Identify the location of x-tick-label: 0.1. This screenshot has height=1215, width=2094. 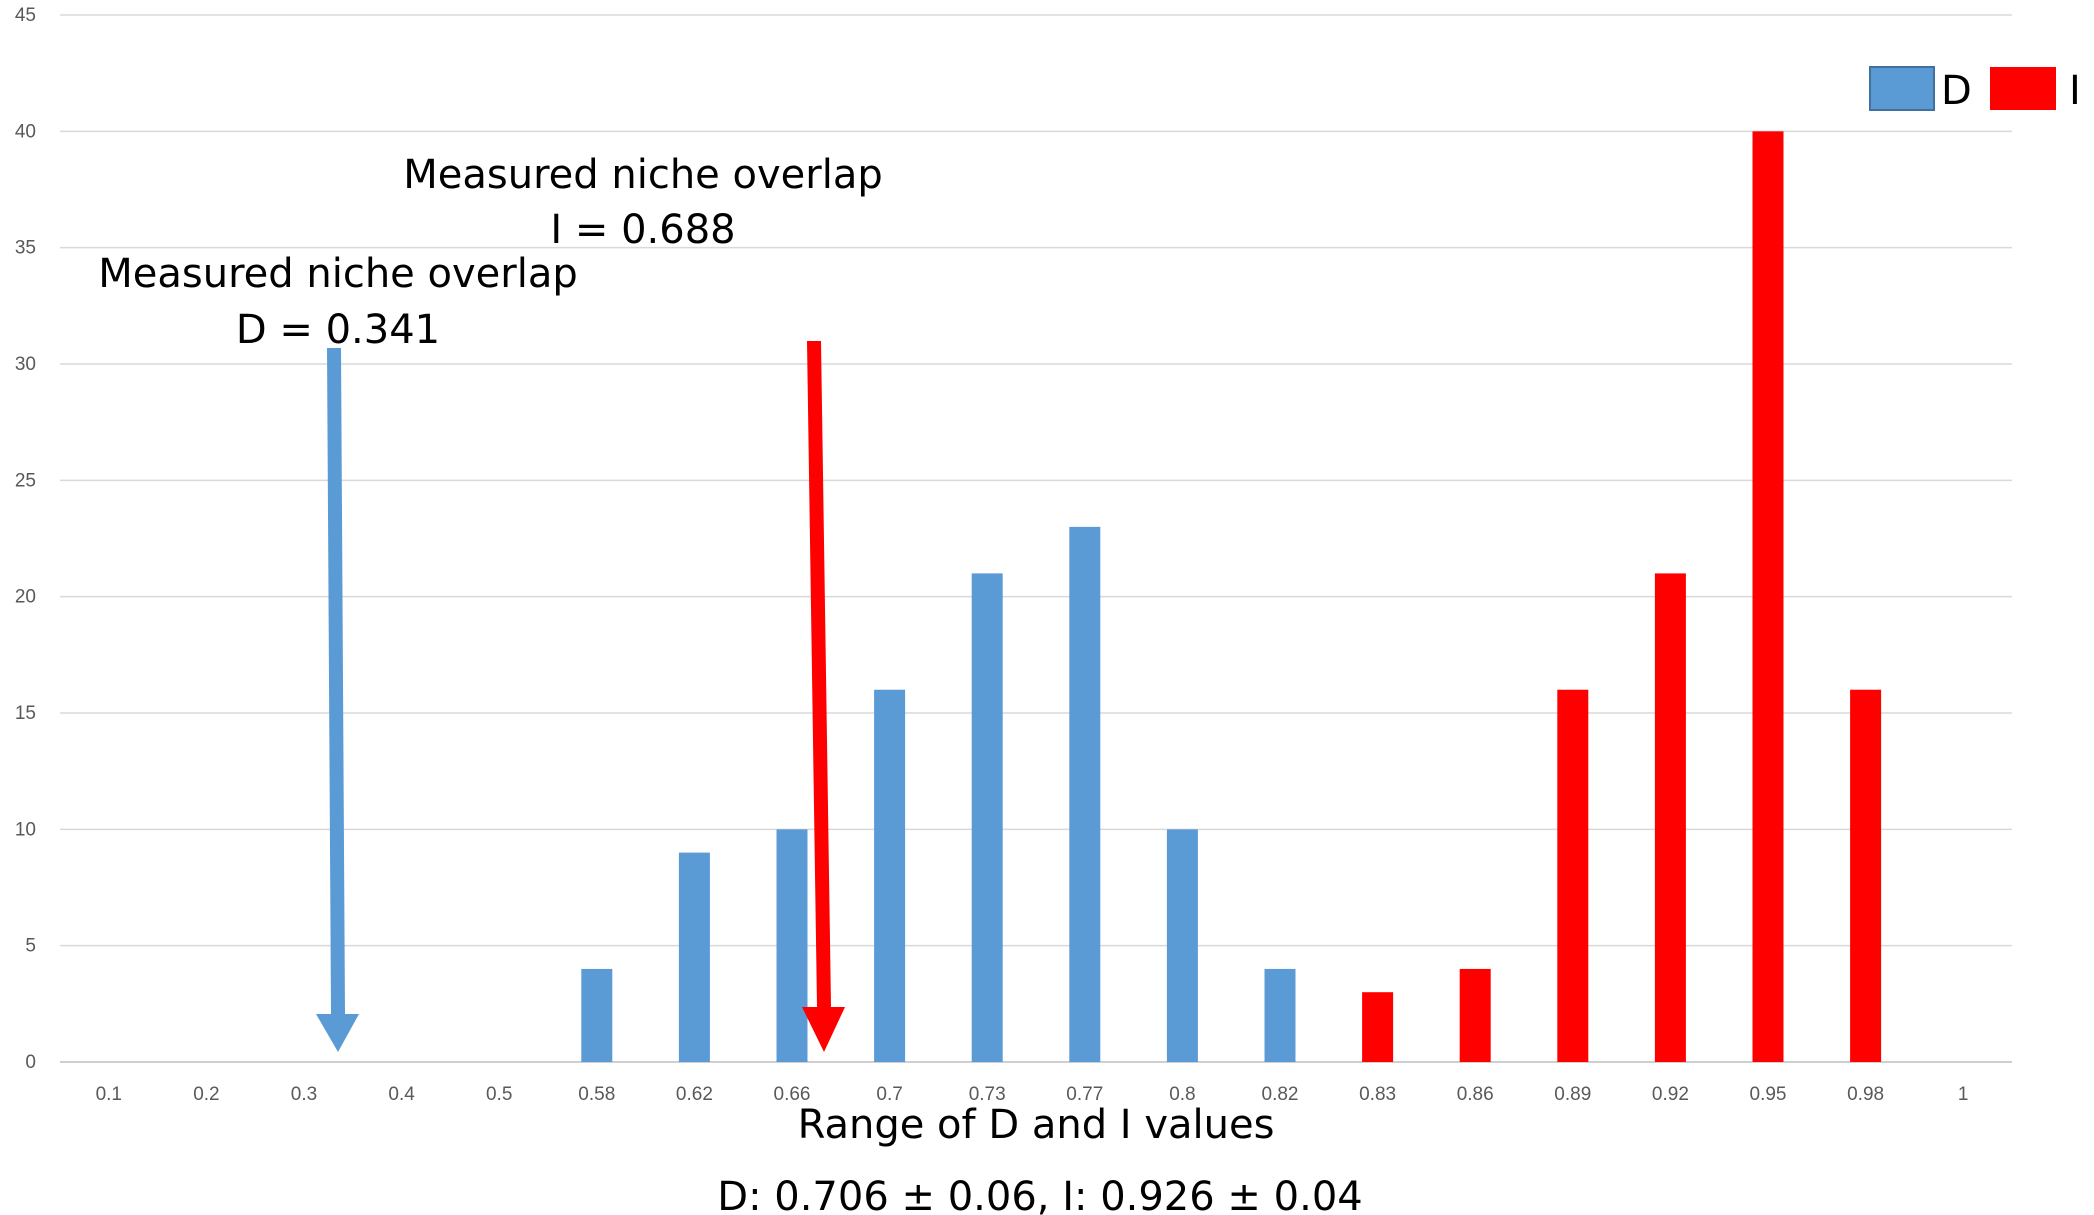
(109, 1094).